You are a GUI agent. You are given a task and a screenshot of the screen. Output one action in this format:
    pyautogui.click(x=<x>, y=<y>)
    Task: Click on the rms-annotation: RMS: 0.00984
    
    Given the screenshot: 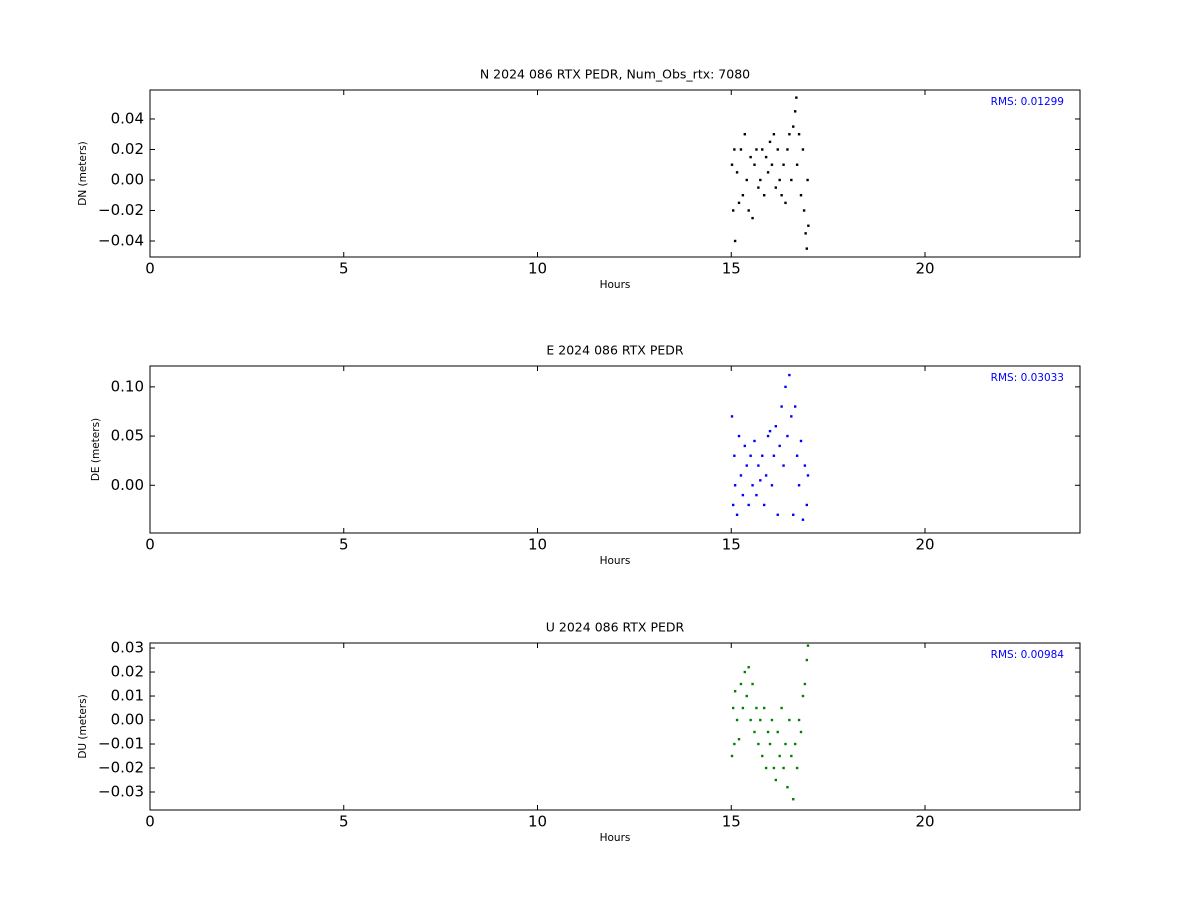 What is the action you would take?
    pyautogui.click(x=1028, y=655)
    